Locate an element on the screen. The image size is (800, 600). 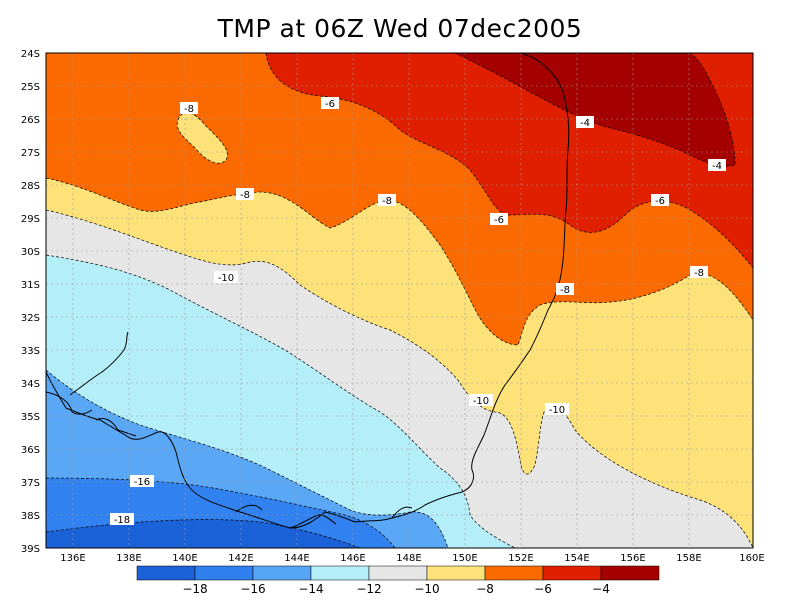
lat-label: 37S is located at coordinates (30, 483).